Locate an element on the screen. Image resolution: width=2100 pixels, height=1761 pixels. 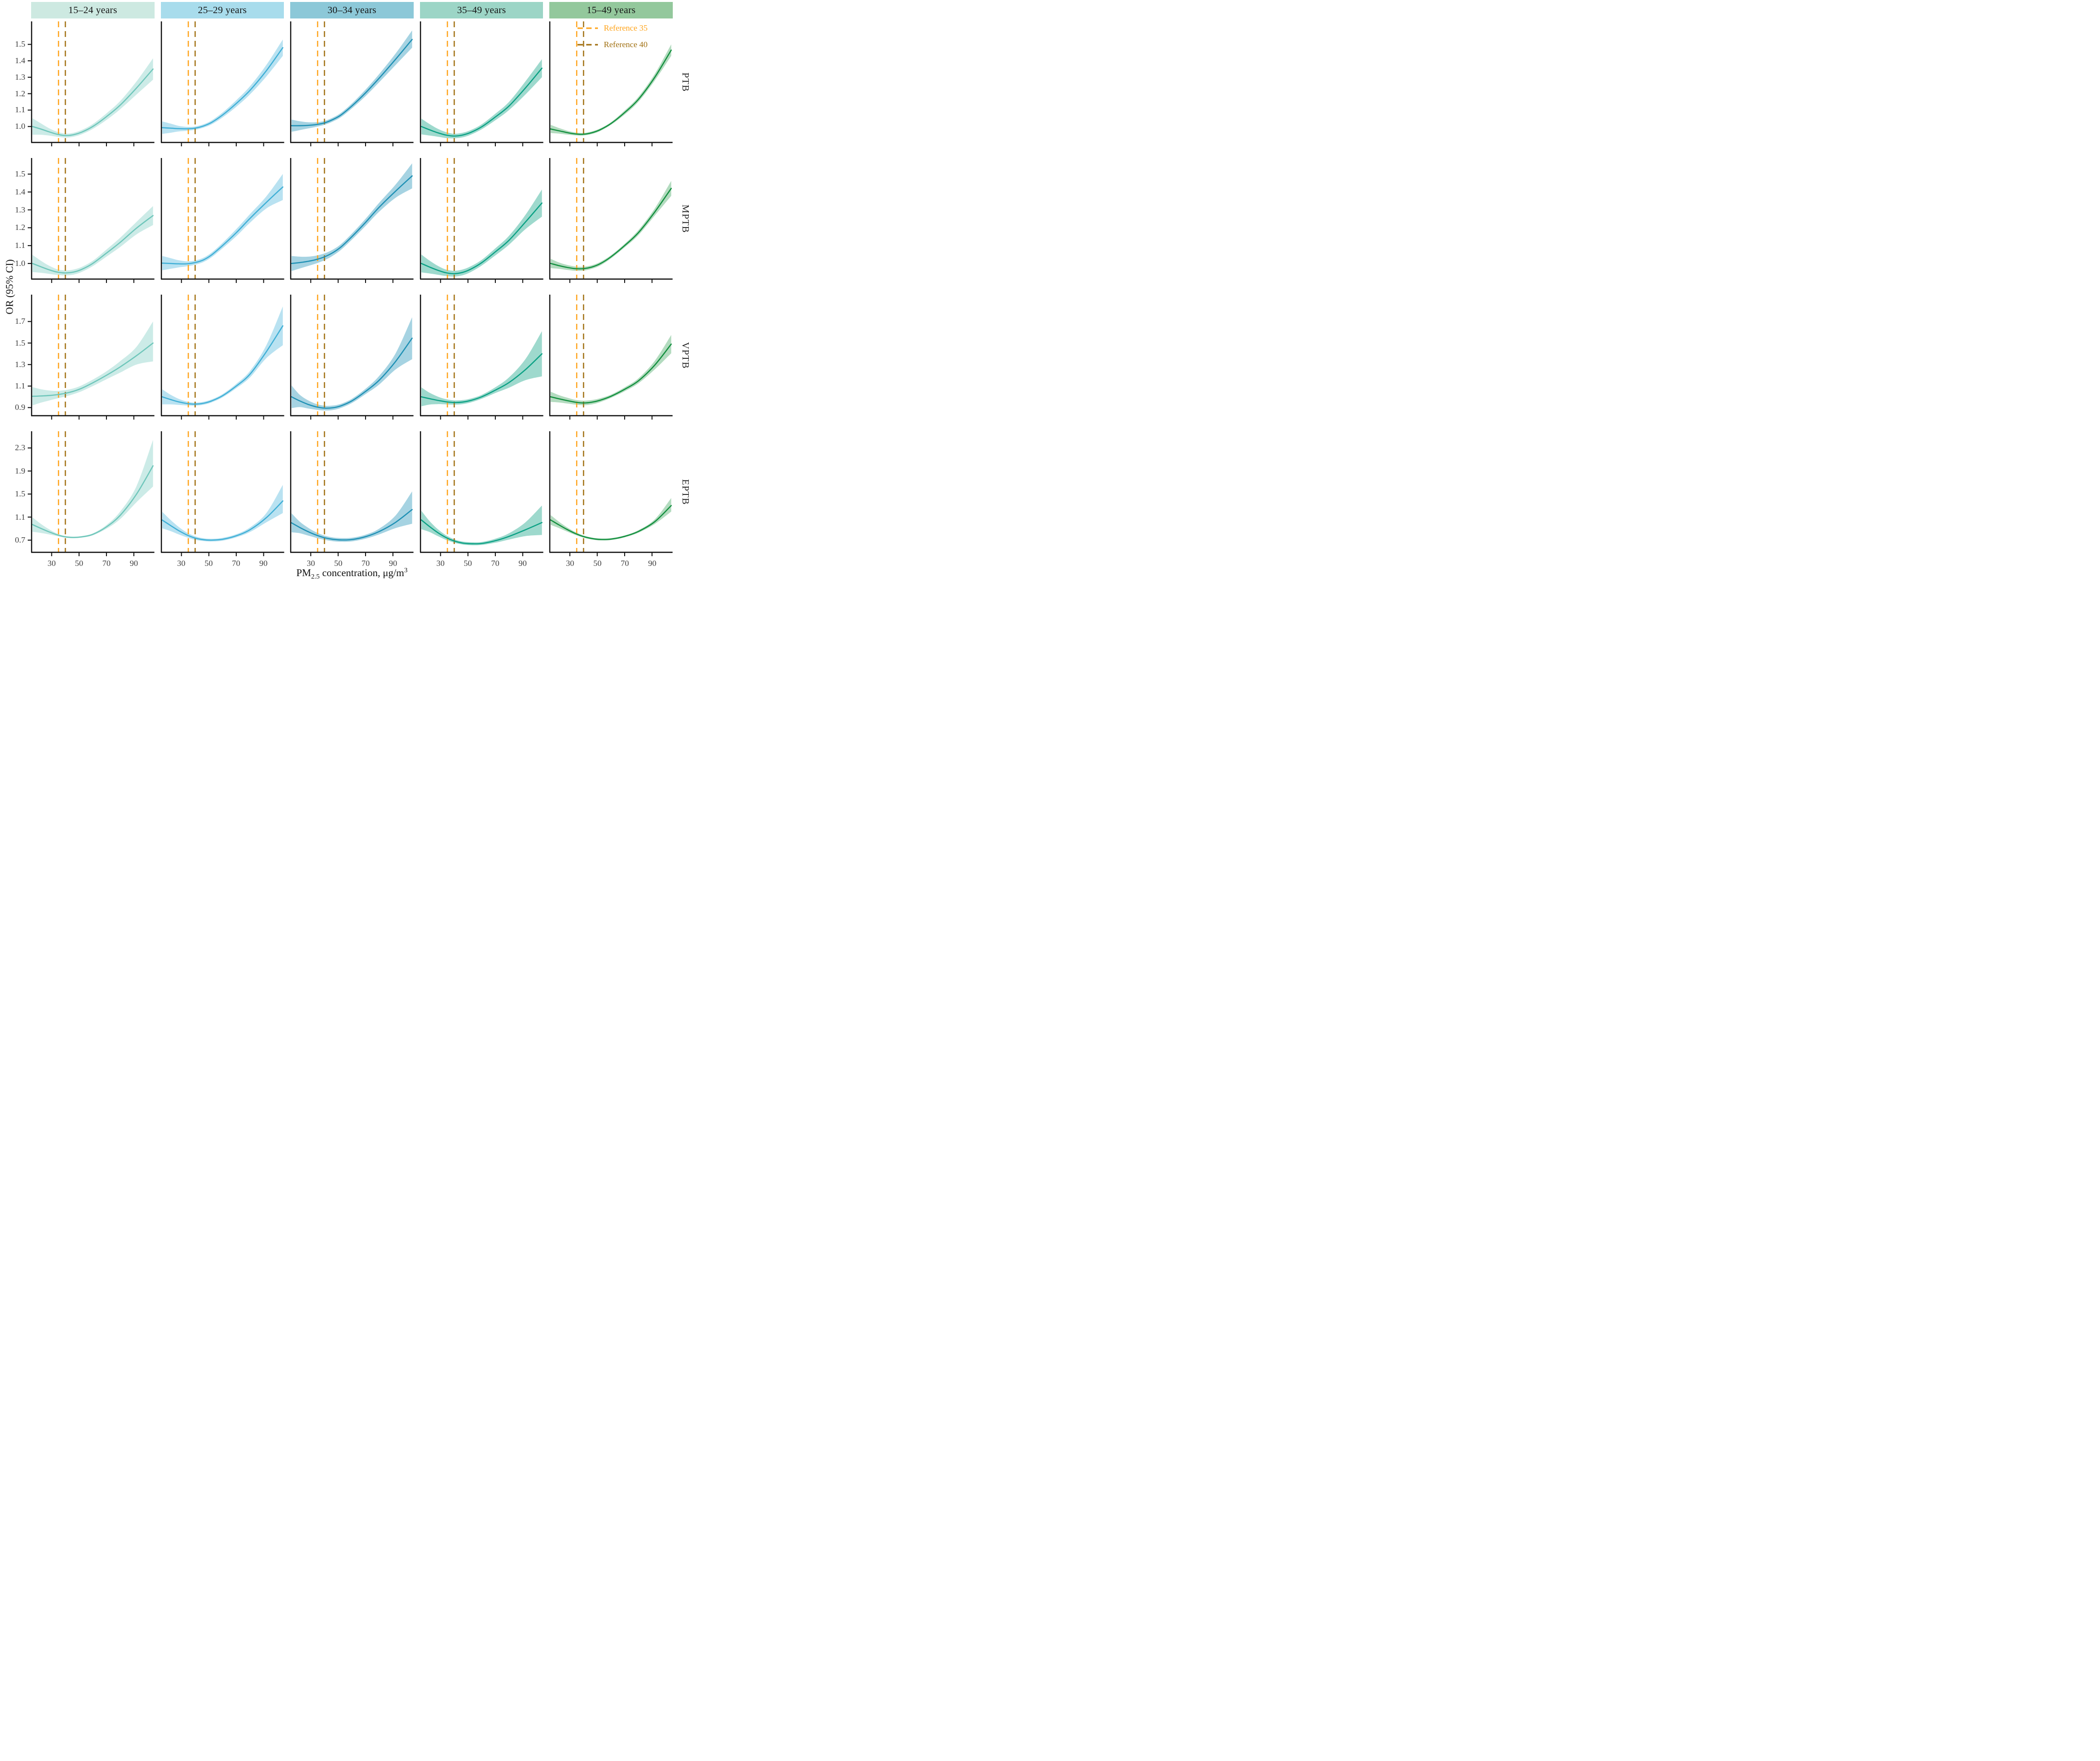
row-label-mptb: MPTB is located at coordinates (685, 218).